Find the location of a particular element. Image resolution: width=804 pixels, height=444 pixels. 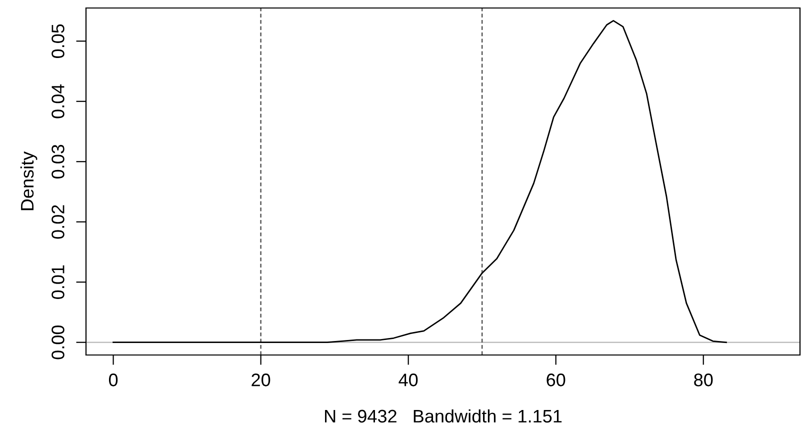

y-tick-label: 0.01 is located at coordinates (58, 282).